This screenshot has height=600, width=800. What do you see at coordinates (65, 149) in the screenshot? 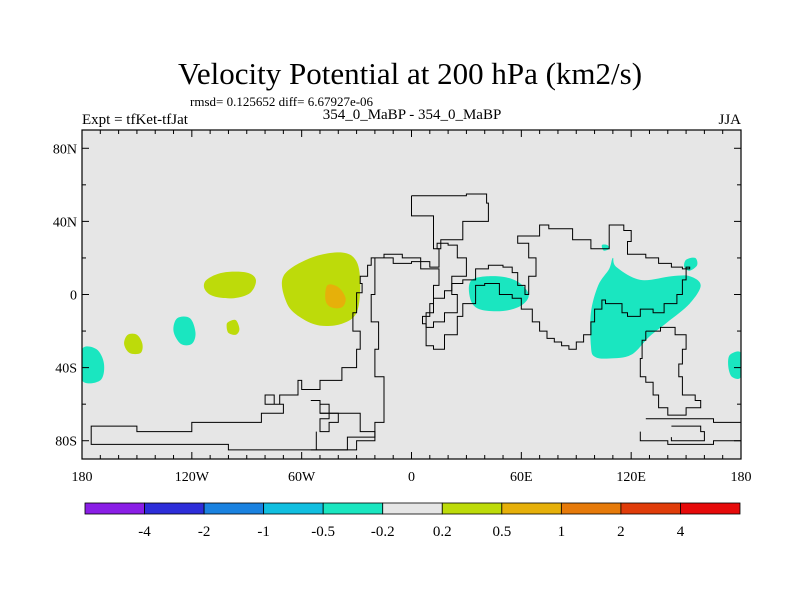
I see `y-tick-label-1: 80N` at bounding box center [65, 149].